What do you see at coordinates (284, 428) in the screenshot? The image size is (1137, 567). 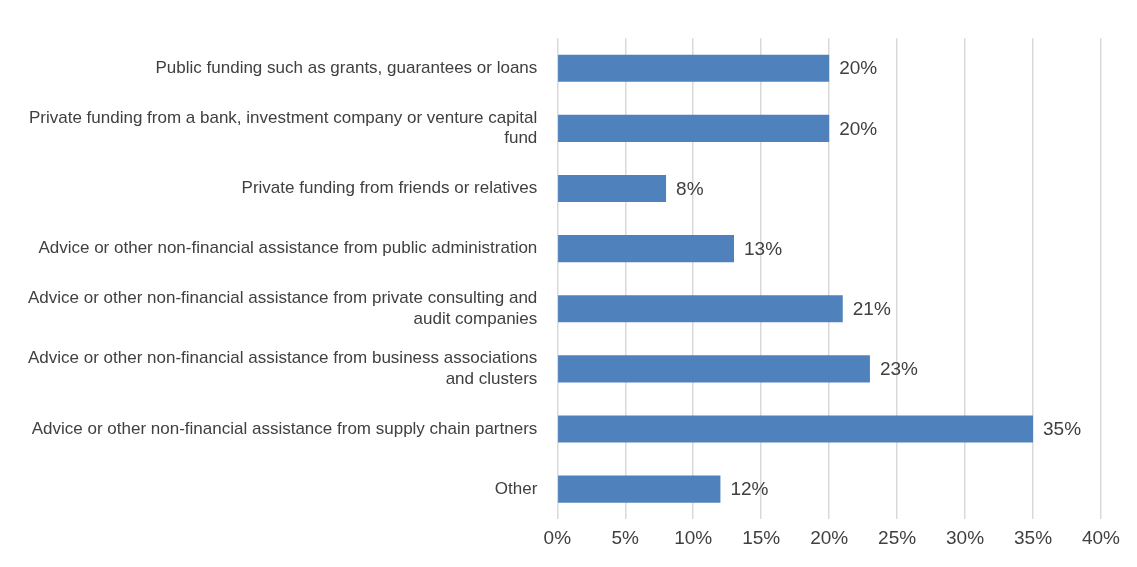 I see `y-tick-label: Advice or other non-financial assistance from supply chain partners` at bounding box center [284, 428].